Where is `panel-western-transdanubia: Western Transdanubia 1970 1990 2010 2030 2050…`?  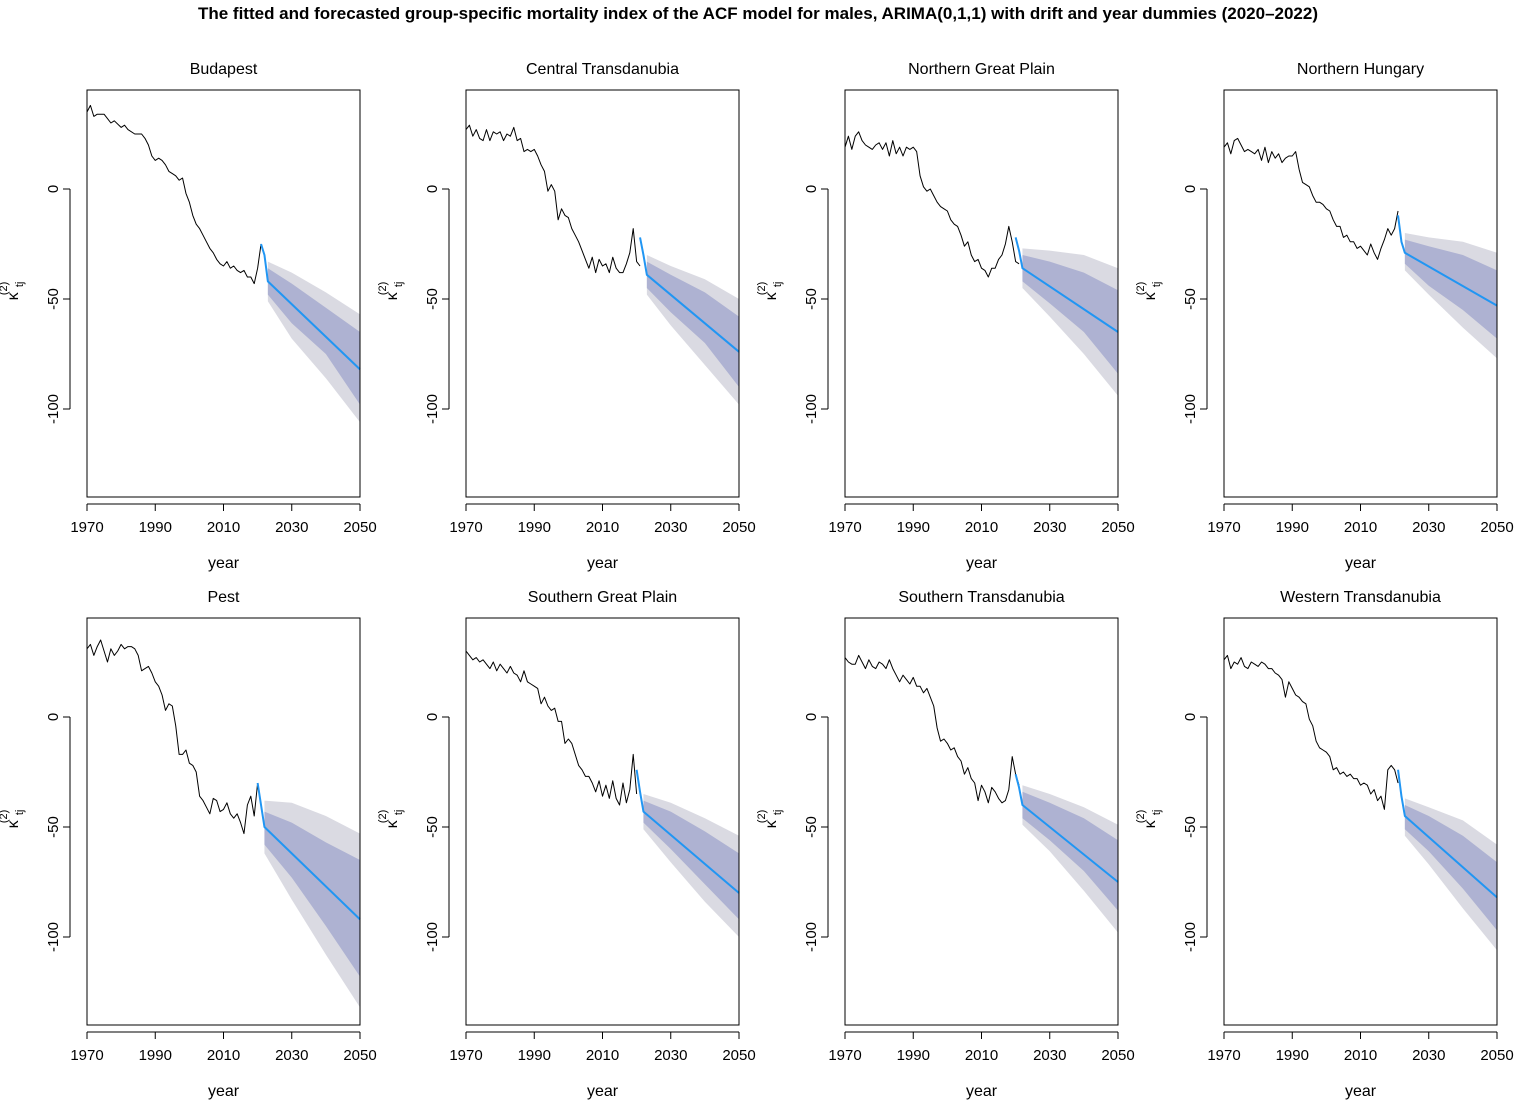 panel-western-transdanubia: Western Transdanubia 1970 1990 2010 2030 2050… is located at coordinates (1325, 838).